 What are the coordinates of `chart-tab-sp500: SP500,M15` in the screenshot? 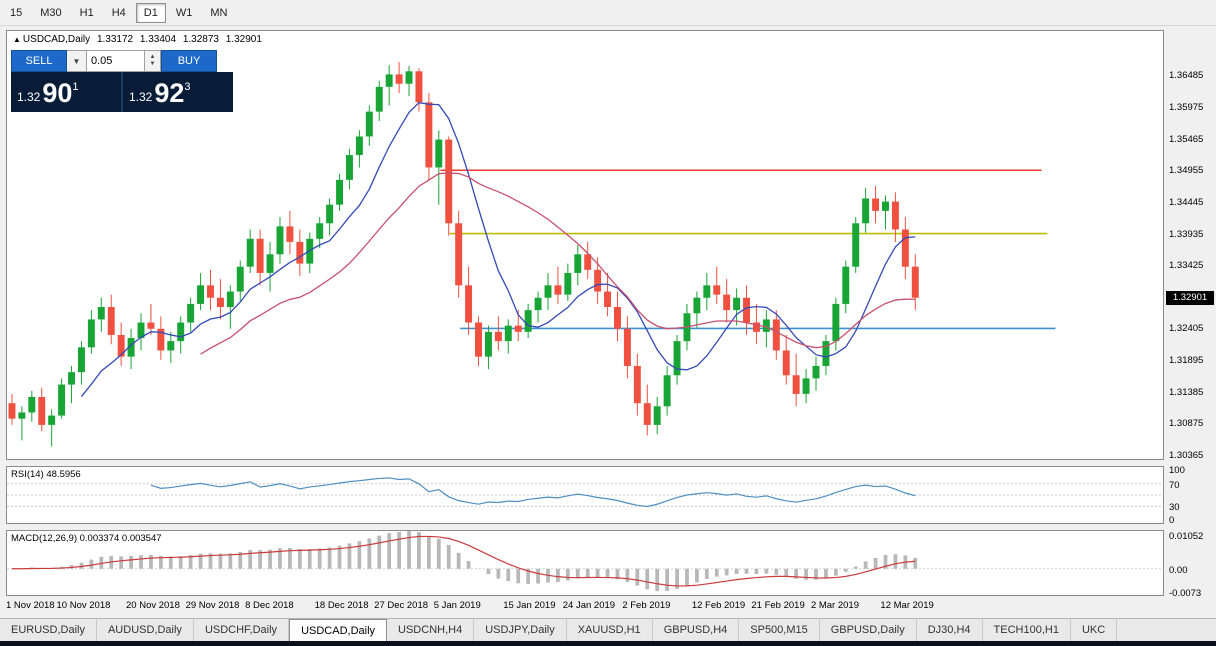 It's located at (779, 630).